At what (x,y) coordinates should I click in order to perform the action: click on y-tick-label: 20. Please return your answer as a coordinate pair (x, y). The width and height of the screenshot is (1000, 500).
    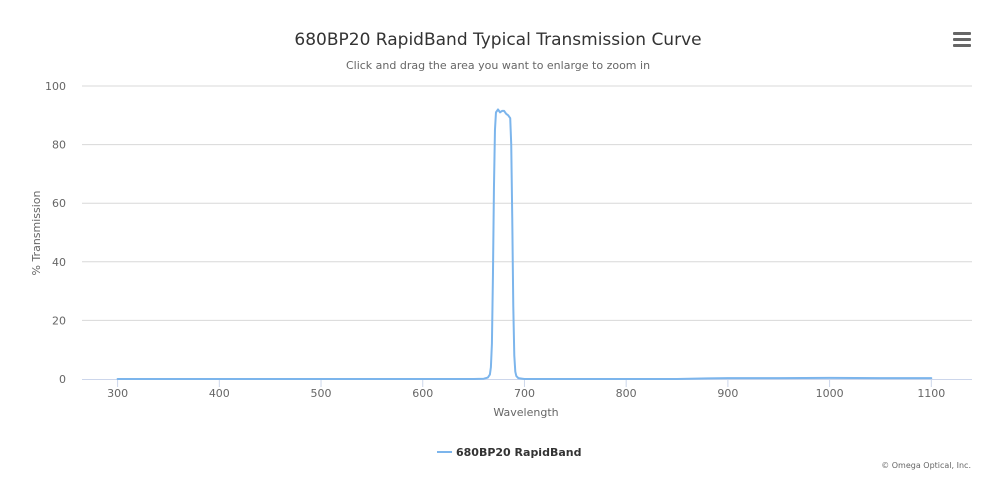
    Looking at the image, I should click on (59, 320).